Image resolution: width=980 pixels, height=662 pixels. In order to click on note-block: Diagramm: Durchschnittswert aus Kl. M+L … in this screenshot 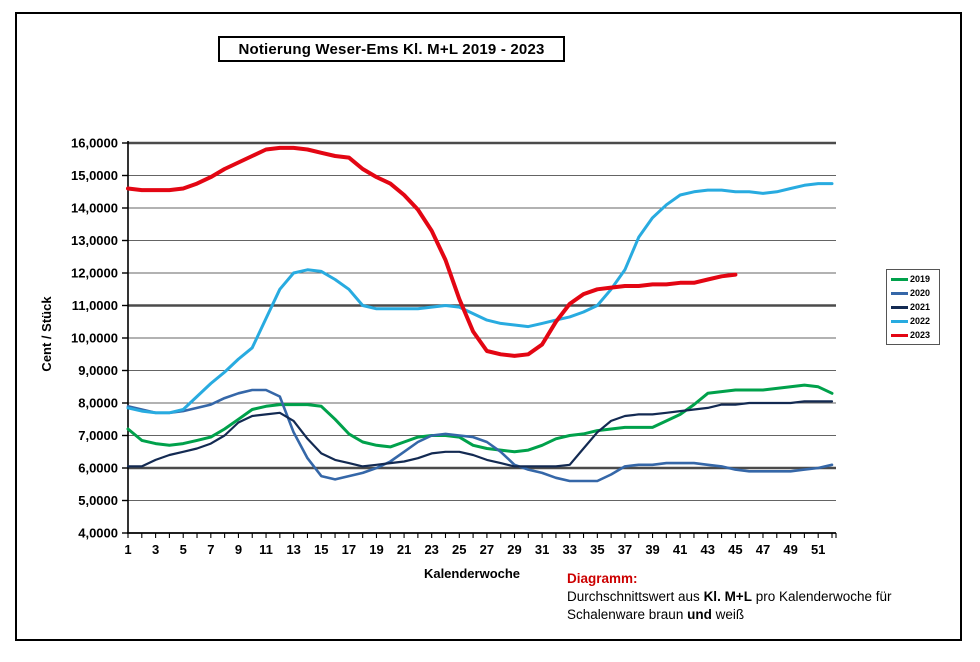, I will do `click(762, 597)`.